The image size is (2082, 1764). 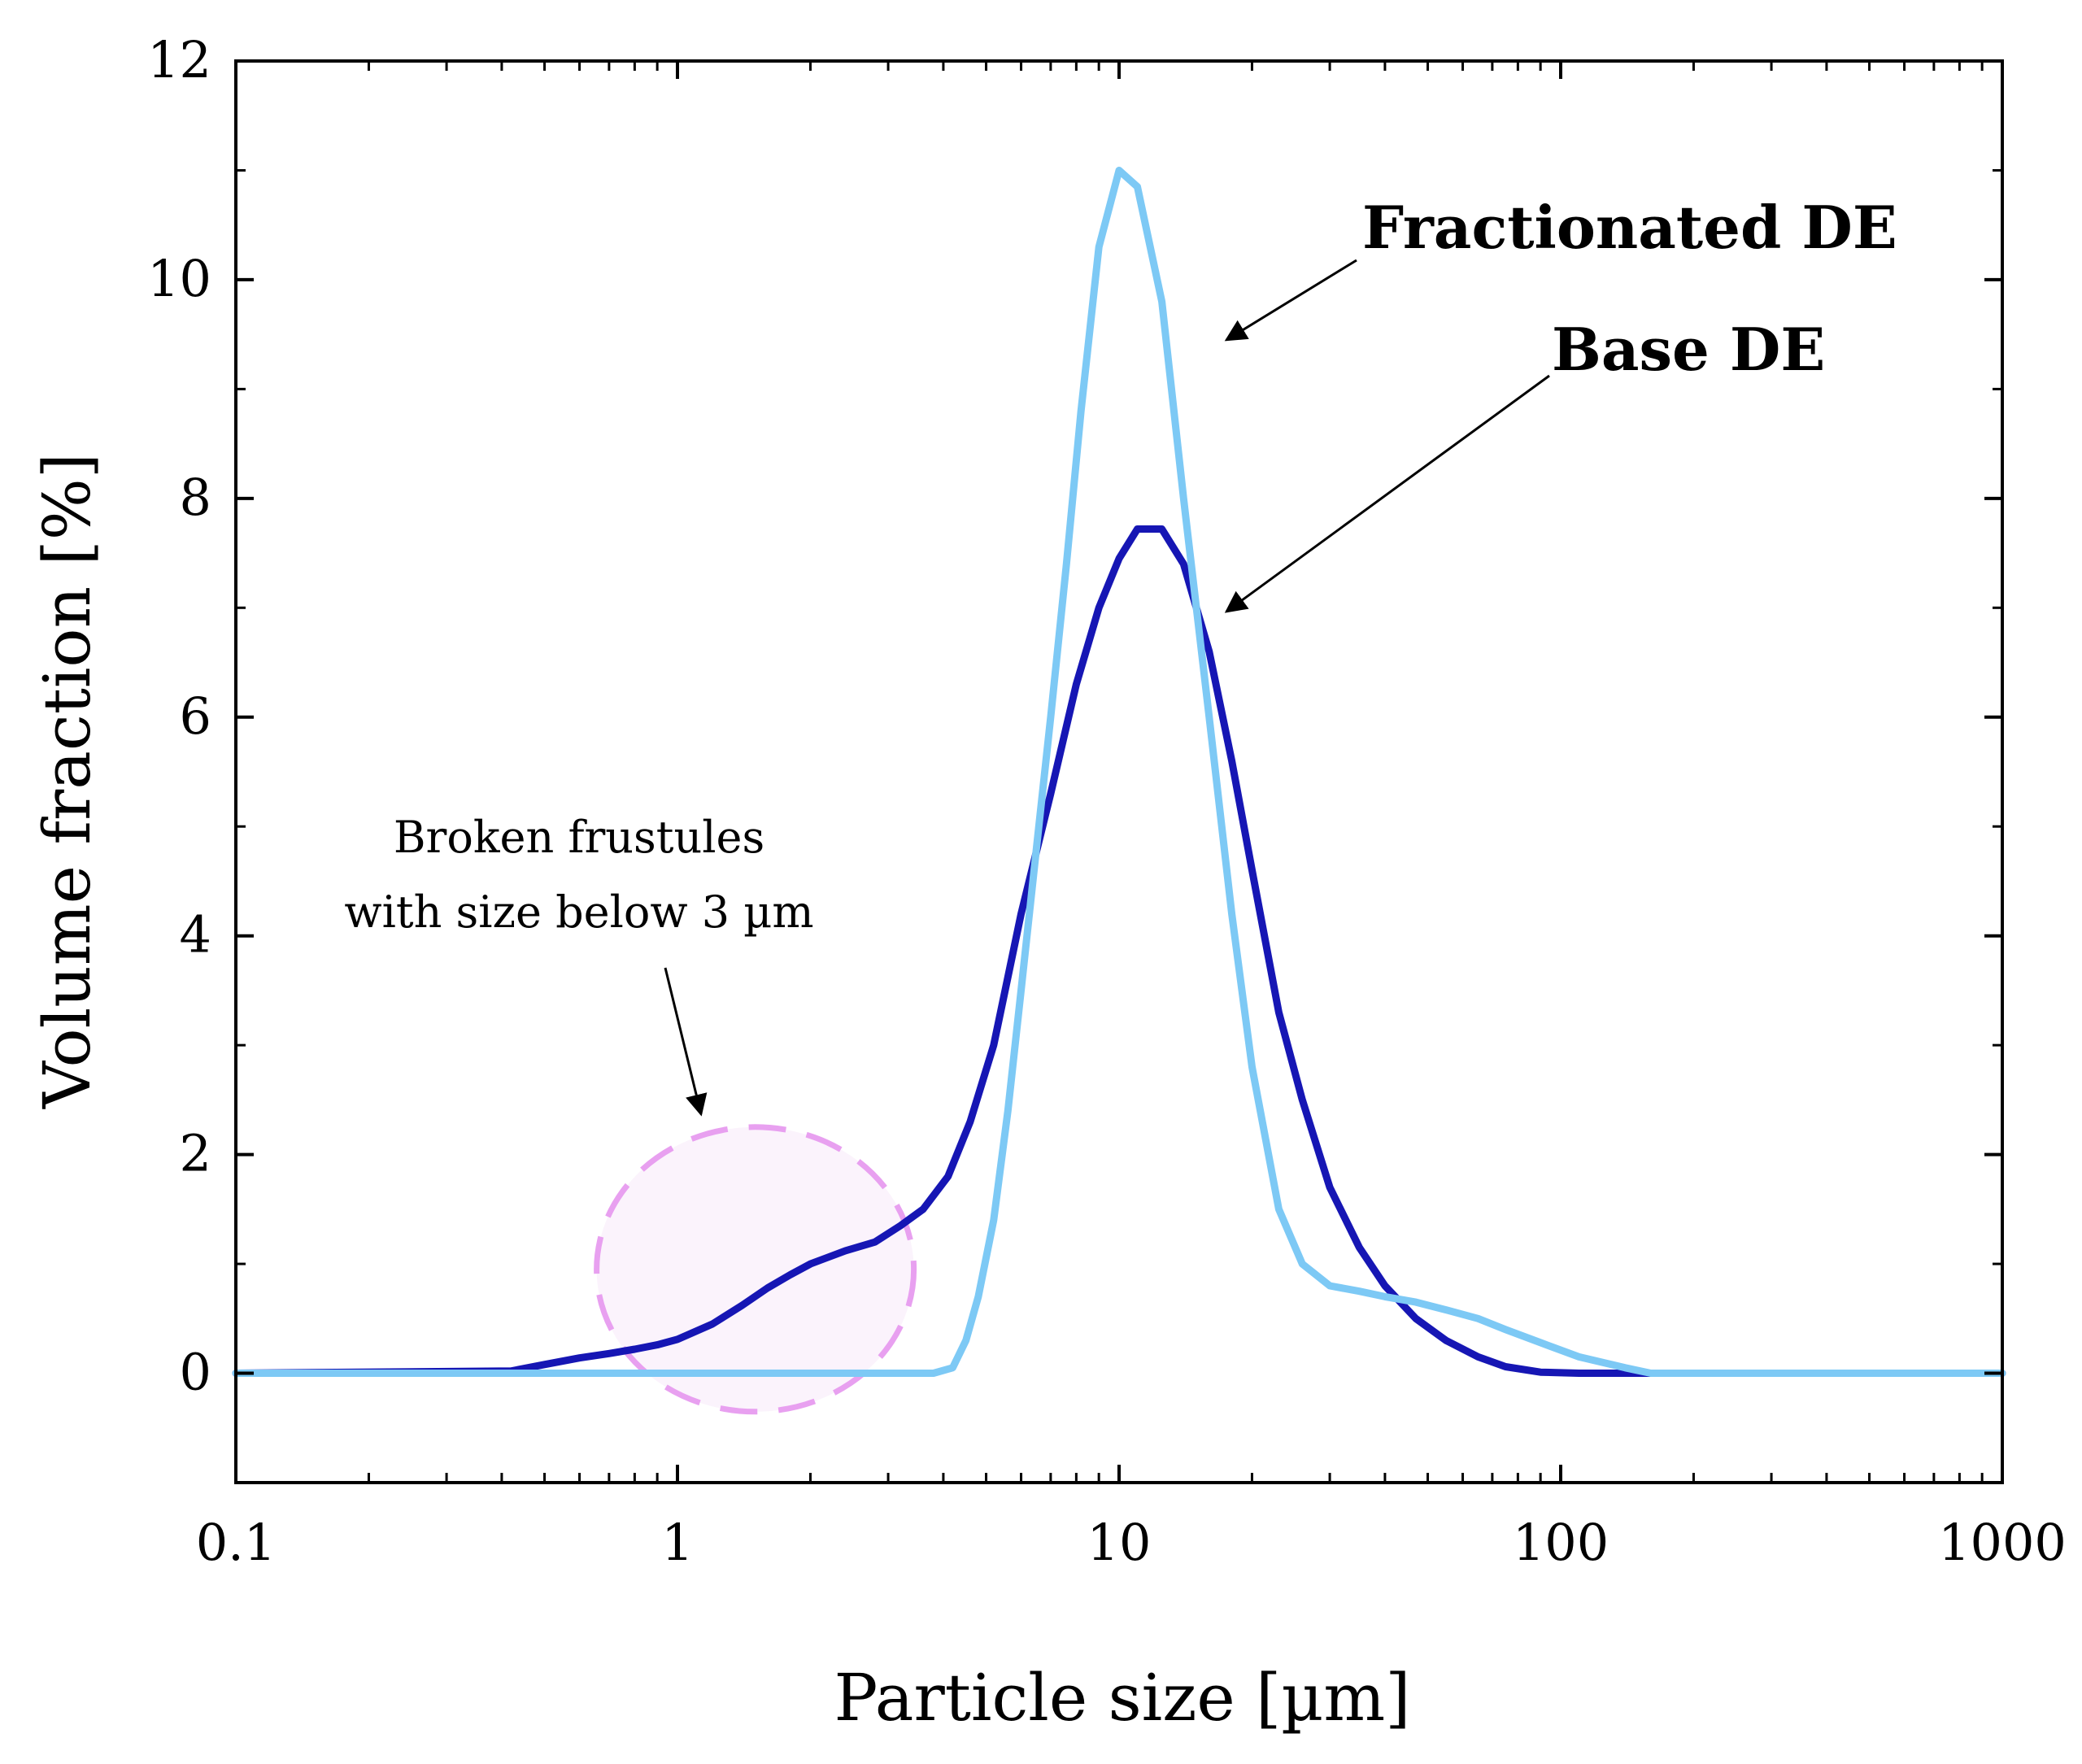 I want to click on x-axis-title: Particle size [µm], so click(x=1122, y=1698).